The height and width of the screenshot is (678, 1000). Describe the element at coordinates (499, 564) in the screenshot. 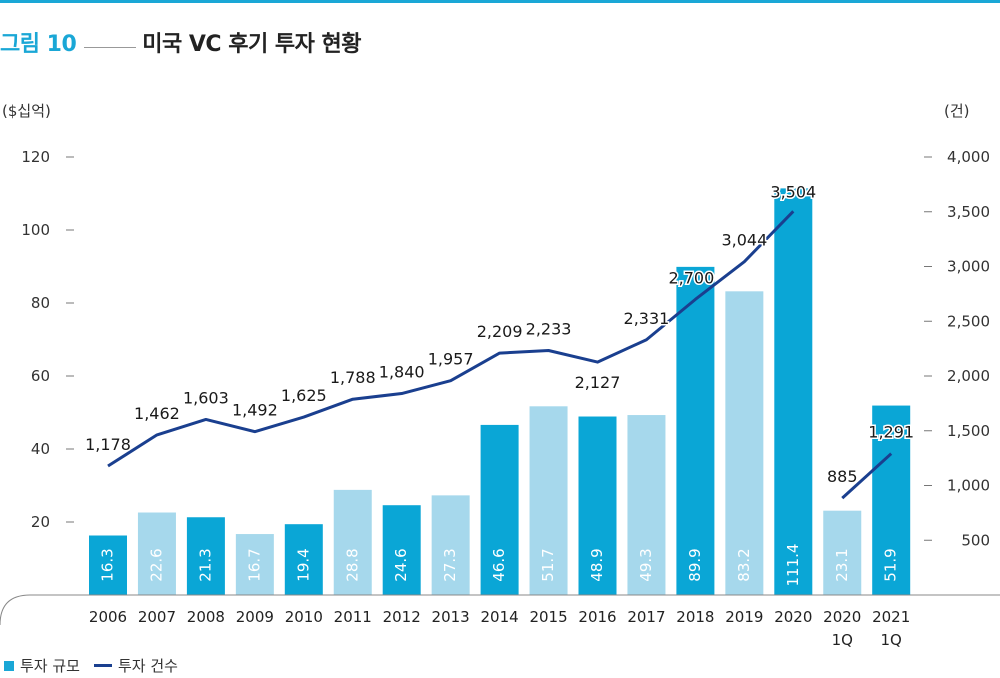

I see `bar-value-label: 46.6` at that location.